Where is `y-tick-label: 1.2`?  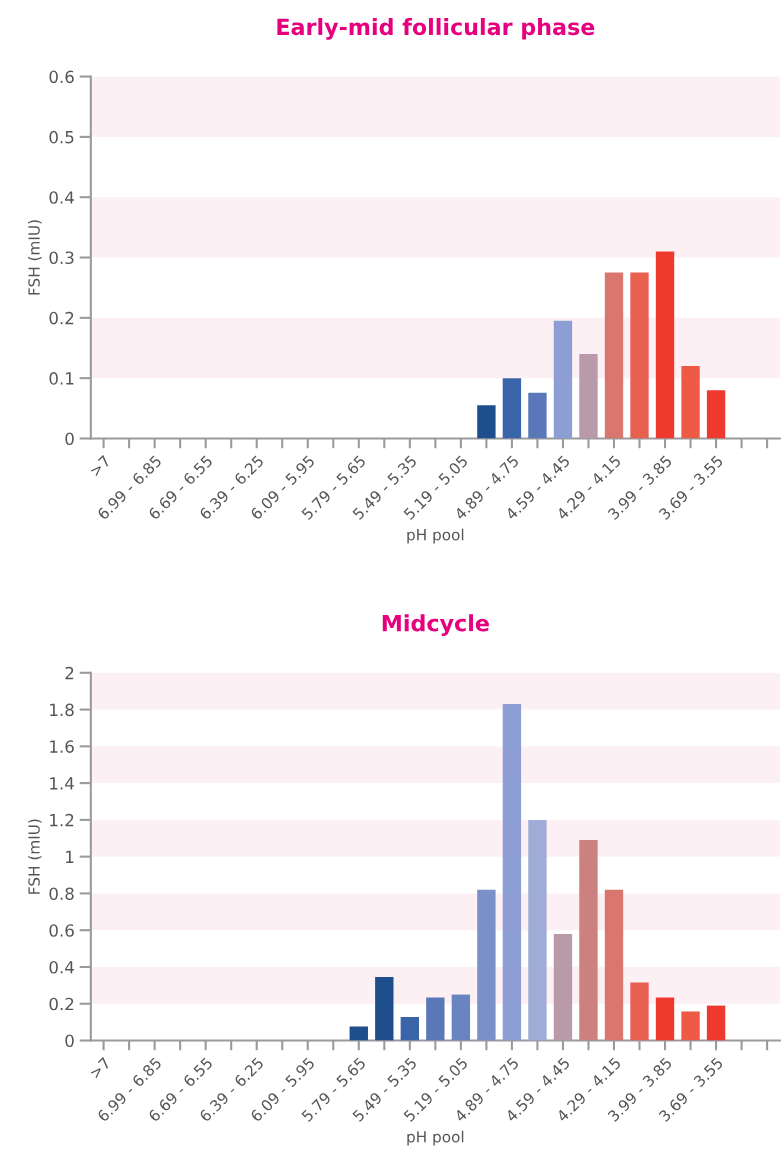
y-tick-label: 1.2 is located at coordinates (62, 820).